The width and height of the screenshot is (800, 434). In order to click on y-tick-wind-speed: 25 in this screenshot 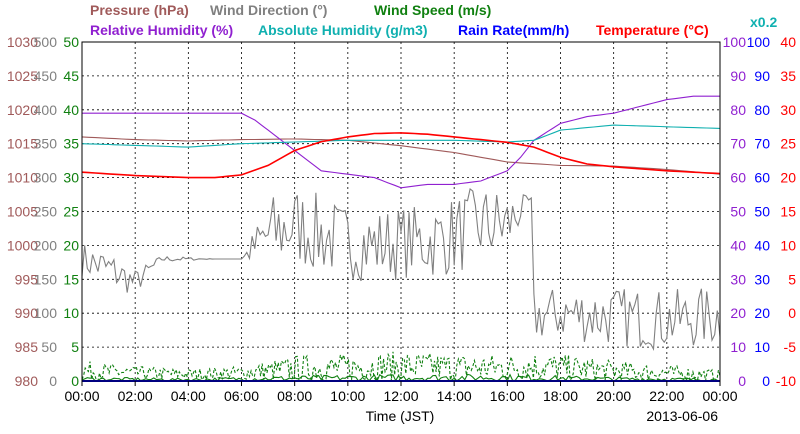, I will do `click(71, 212)`.